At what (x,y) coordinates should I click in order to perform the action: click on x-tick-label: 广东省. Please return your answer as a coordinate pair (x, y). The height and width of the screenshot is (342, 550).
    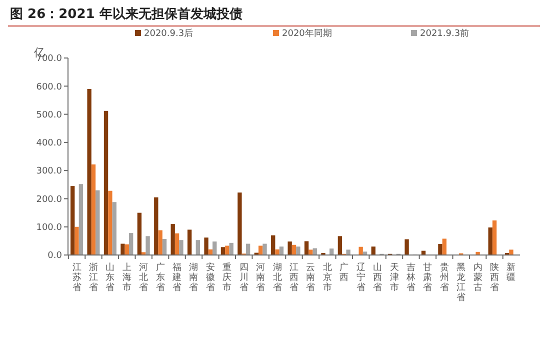
    Looking at the image, I should click on (160, 277).